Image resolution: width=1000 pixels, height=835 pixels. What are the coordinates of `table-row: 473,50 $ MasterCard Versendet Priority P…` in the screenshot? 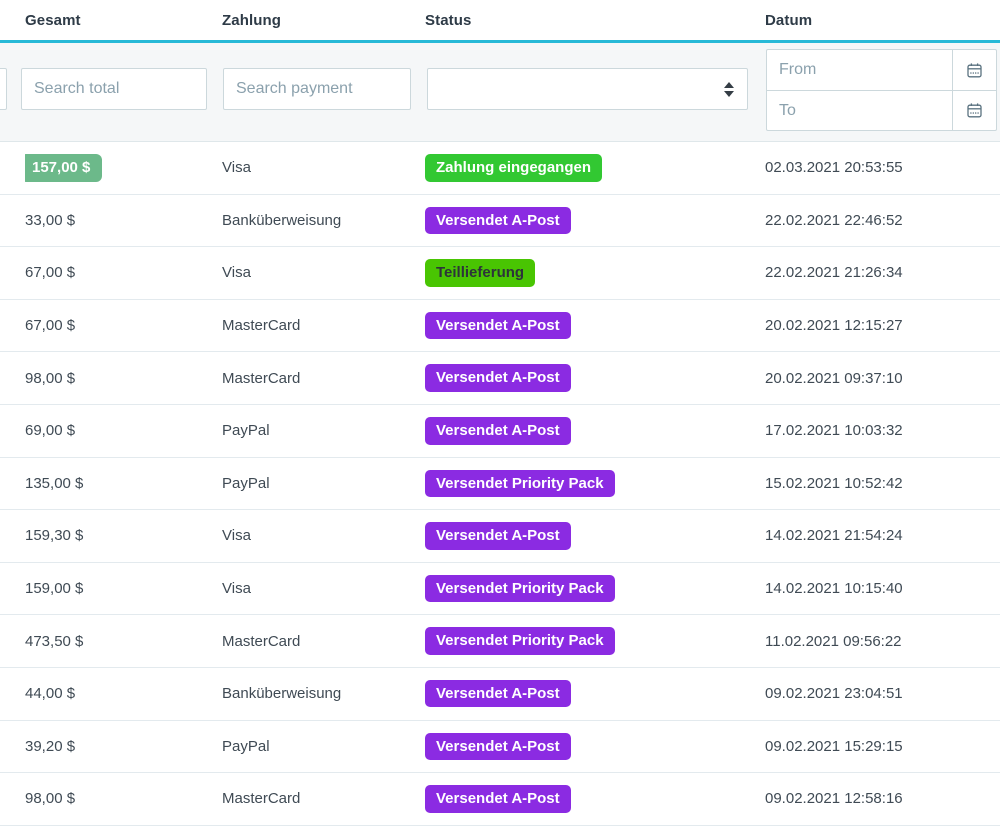 It's located at (500, 641).